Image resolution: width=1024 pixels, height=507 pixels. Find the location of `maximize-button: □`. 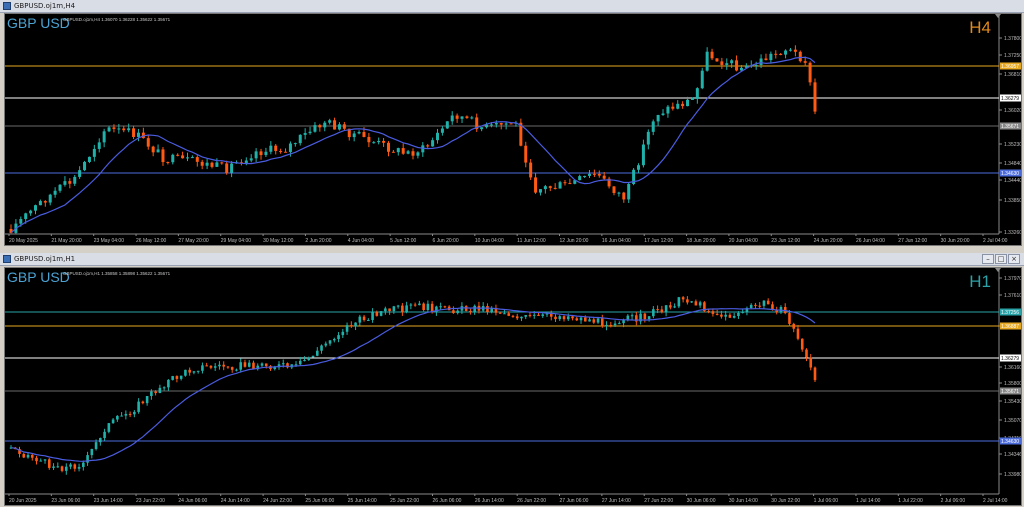

maximize-button: □ is located at coordinates (1001, 259).